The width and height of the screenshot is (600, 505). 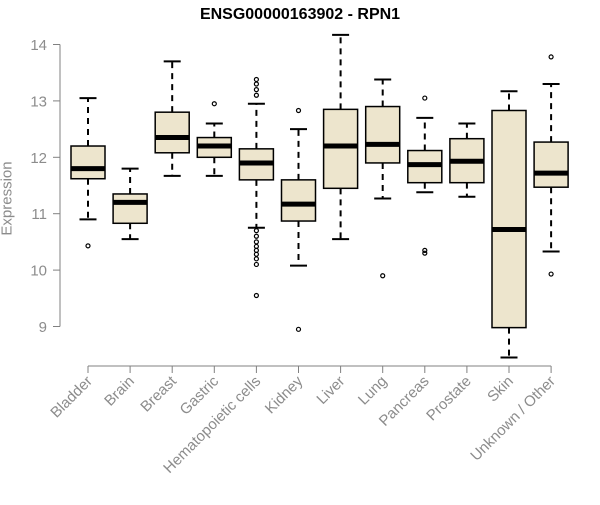 What do you see at coordinates (300, 14) in the screenshot?
I see `chart-title: ENSG00000163902 - RPN1` at bounding box center [300, 14].